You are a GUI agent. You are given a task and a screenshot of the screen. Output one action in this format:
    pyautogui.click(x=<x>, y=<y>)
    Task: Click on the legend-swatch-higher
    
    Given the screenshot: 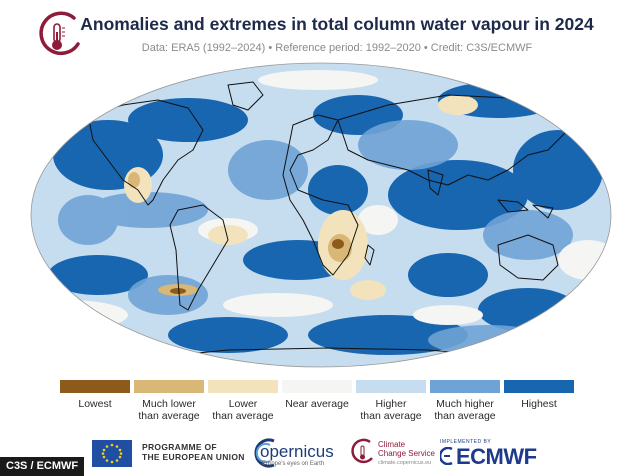 What is the action you would take?
    pyautogui.click(x=391, y=386)
    